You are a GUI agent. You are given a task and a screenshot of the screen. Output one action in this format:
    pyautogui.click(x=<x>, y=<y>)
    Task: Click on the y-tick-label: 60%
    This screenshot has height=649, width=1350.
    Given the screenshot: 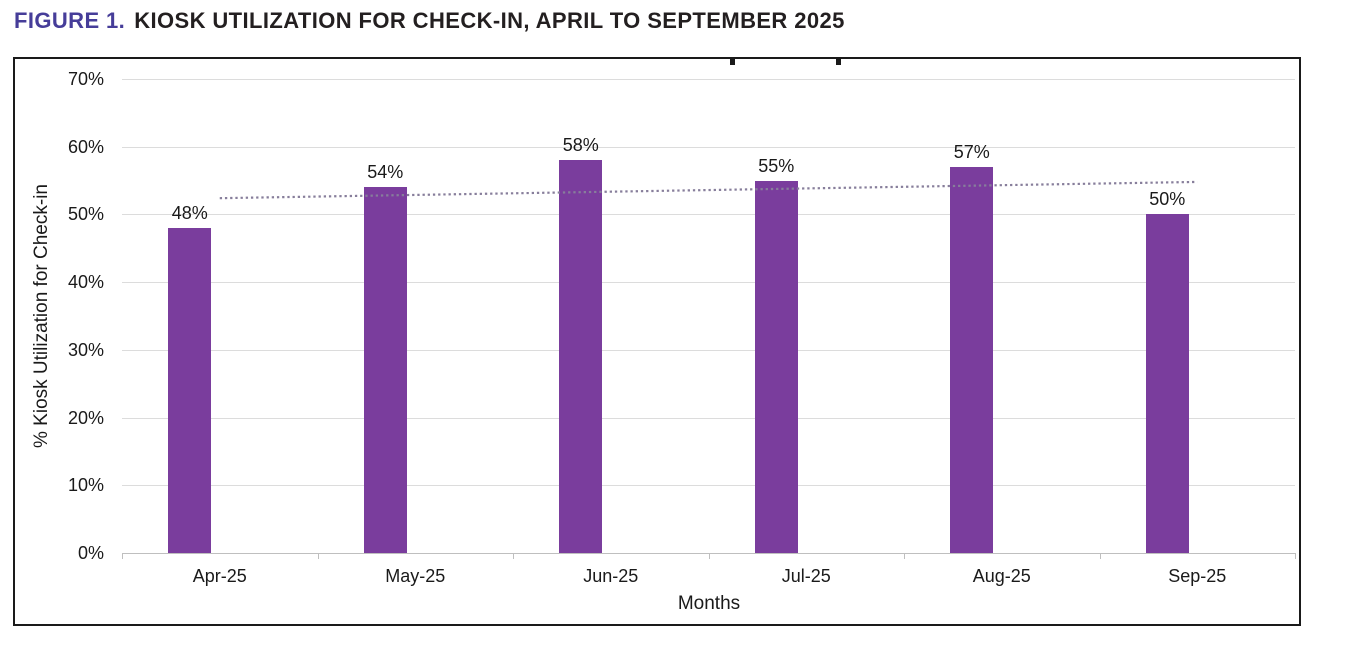 What is the action you would take?
    pyautogui.click(x=85, y=146)
    